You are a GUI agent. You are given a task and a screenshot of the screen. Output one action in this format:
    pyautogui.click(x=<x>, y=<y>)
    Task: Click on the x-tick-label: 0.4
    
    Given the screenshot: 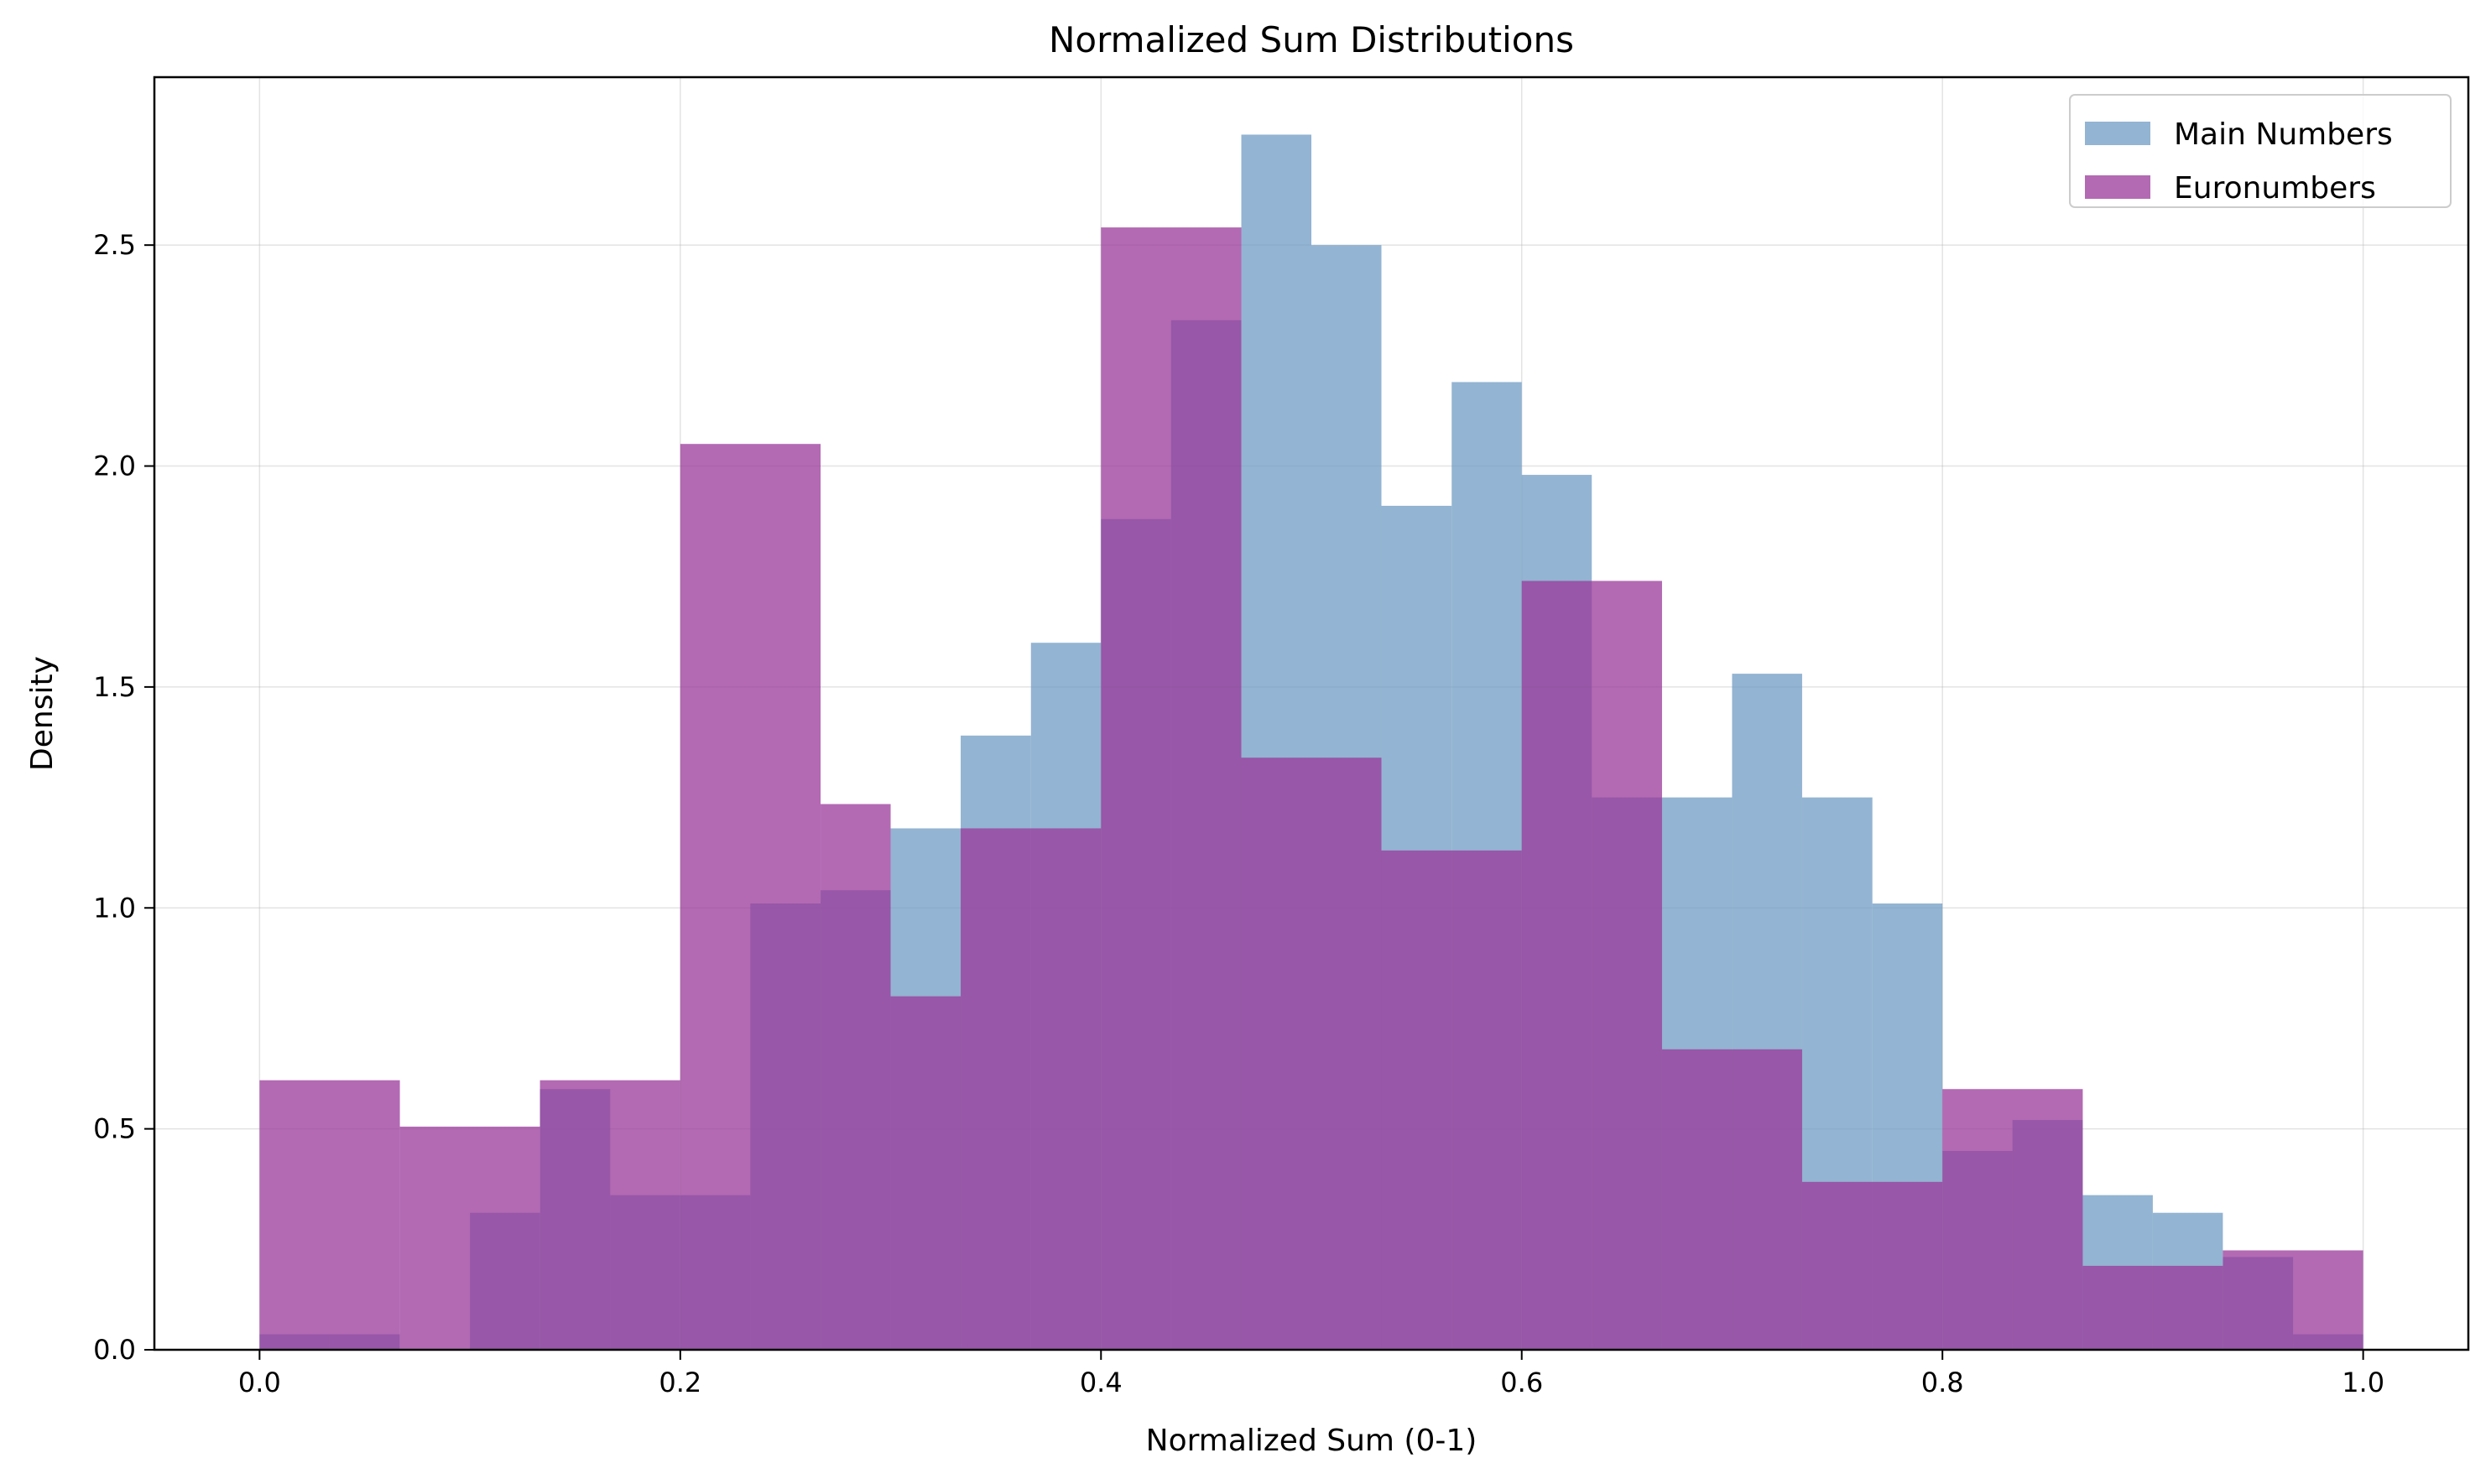 What is the action you would take?
    pyautogui.click(x=1101, y=1382)
    